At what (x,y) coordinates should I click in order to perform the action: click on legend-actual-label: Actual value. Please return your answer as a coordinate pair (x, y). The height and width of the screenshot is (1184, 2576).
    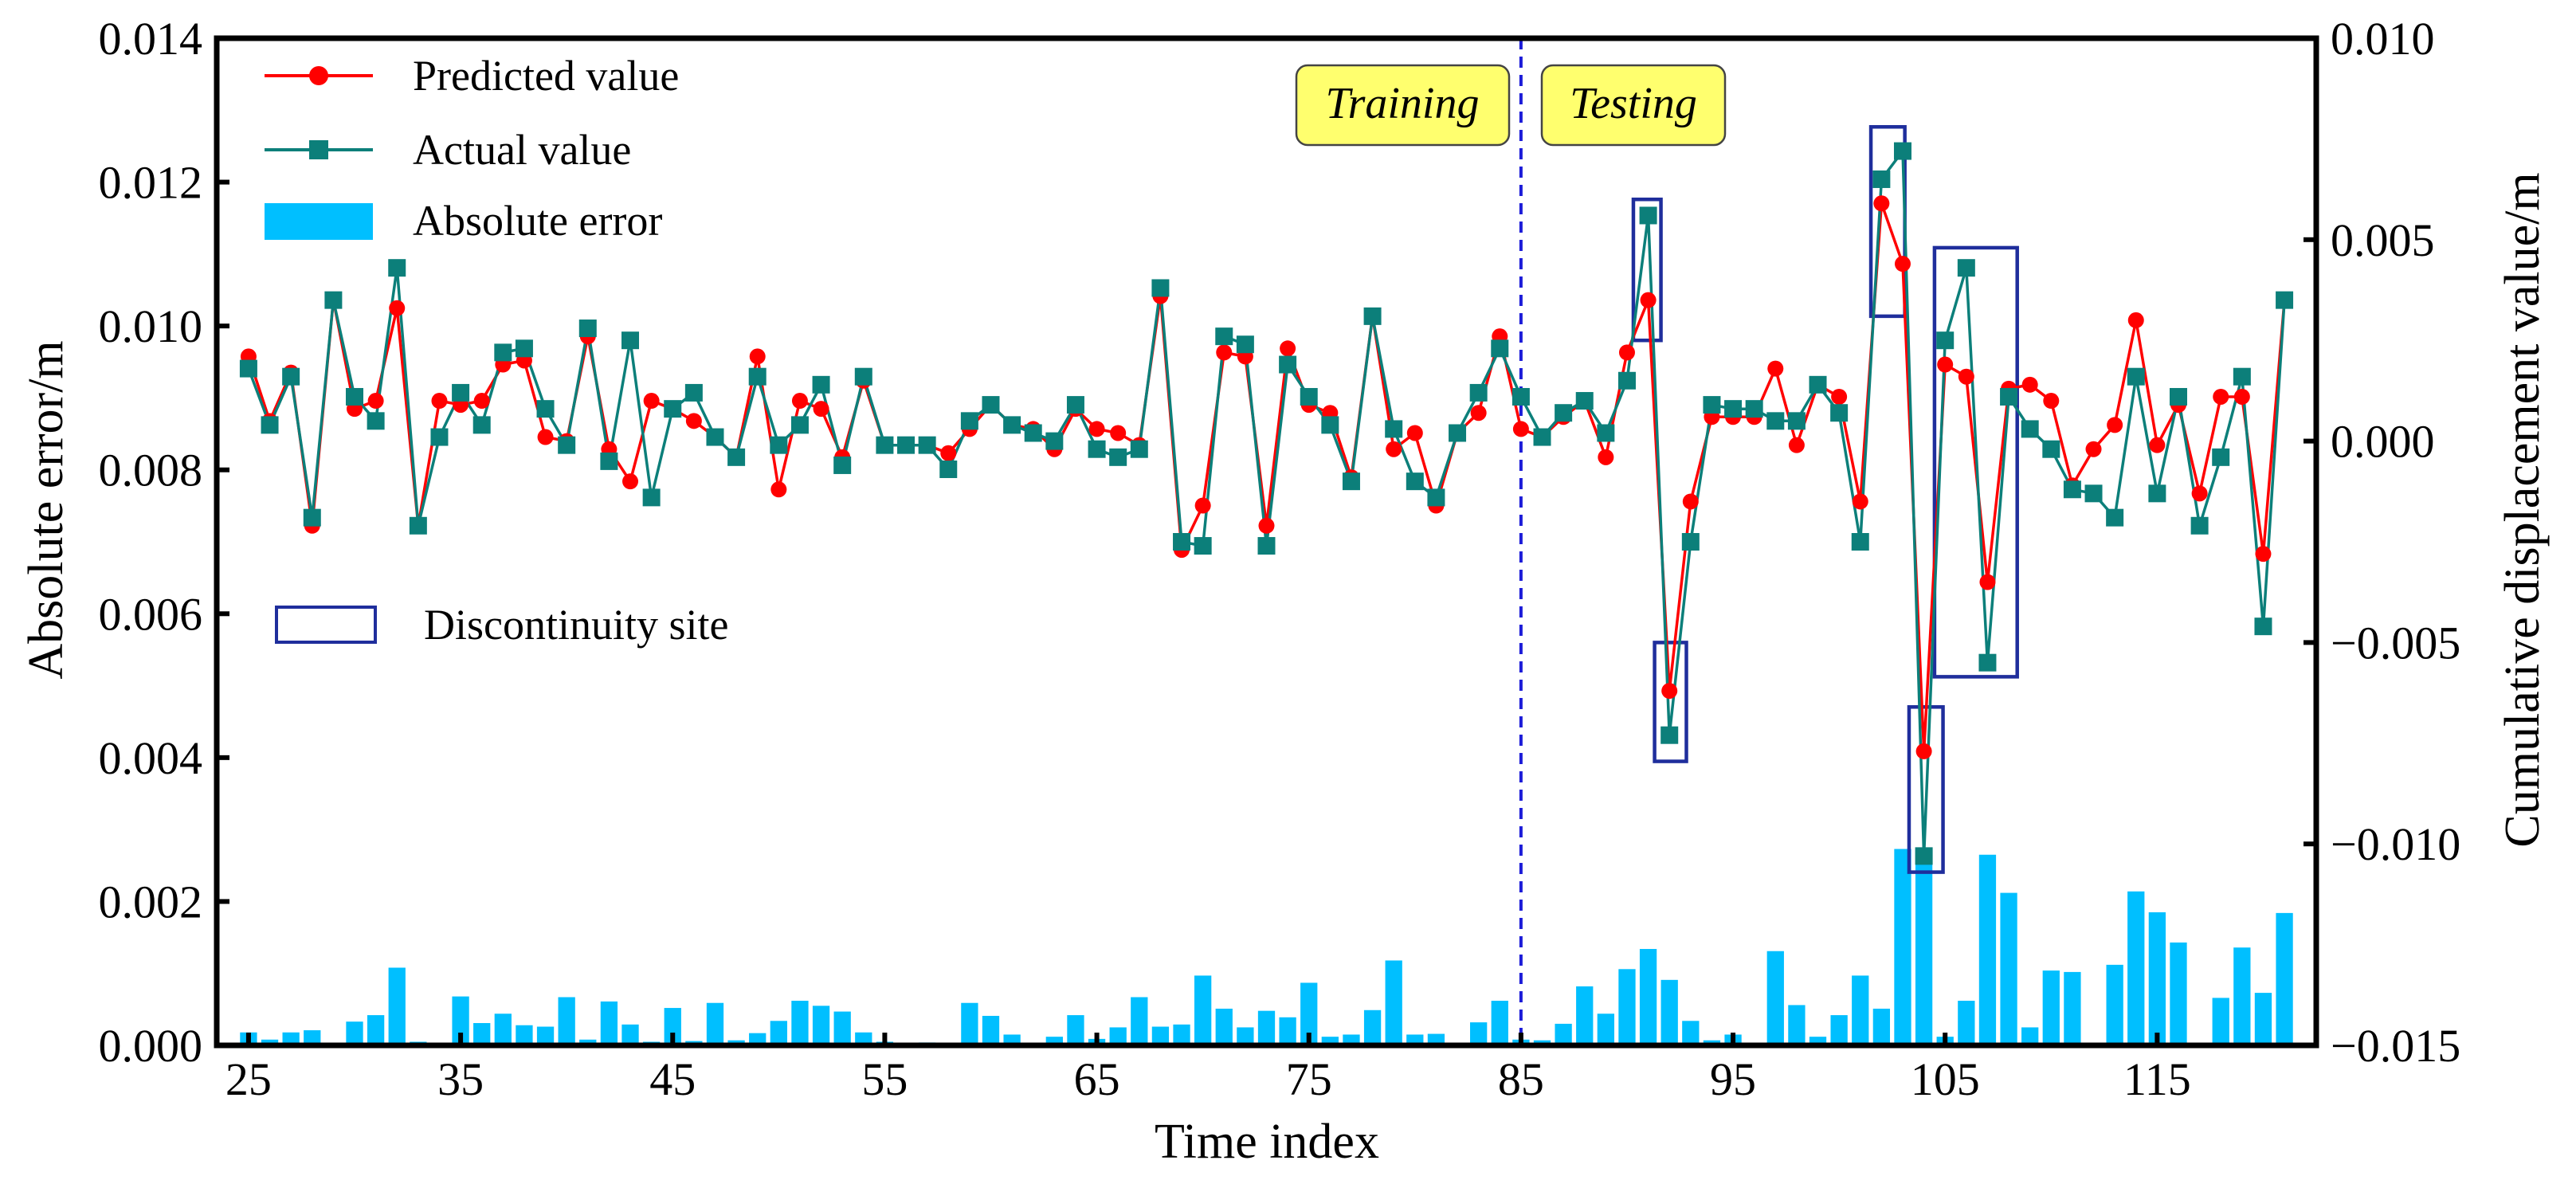
    Looking at the image, I should click on (522, 150).